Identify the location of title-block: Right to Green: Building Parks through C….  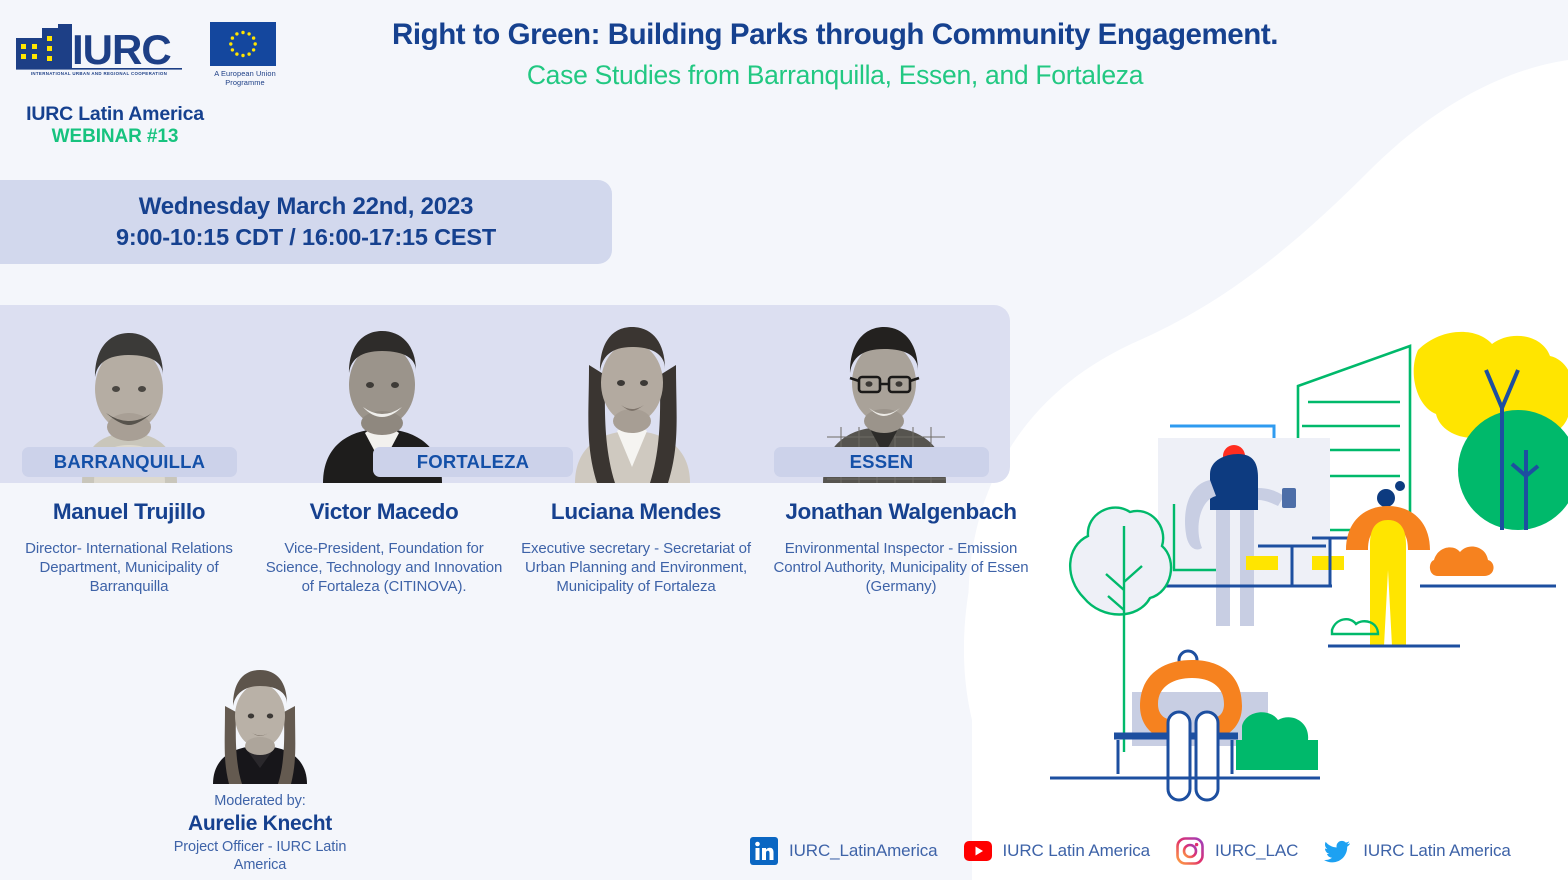
(835, 54).